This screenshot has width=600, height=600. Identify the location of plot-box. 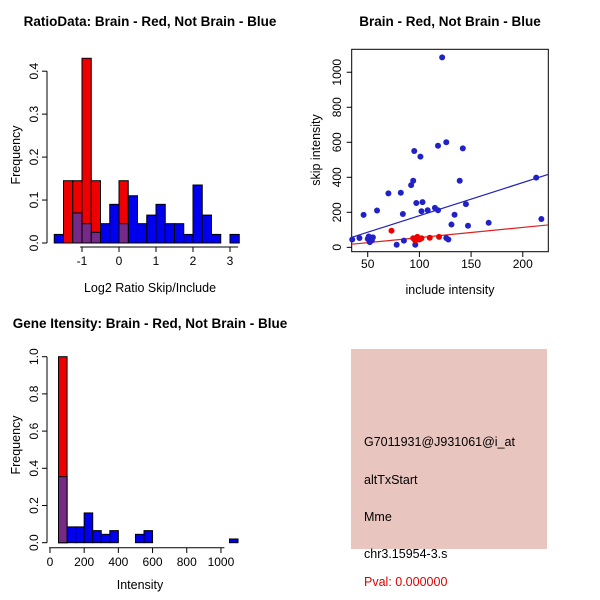
(450, 150).